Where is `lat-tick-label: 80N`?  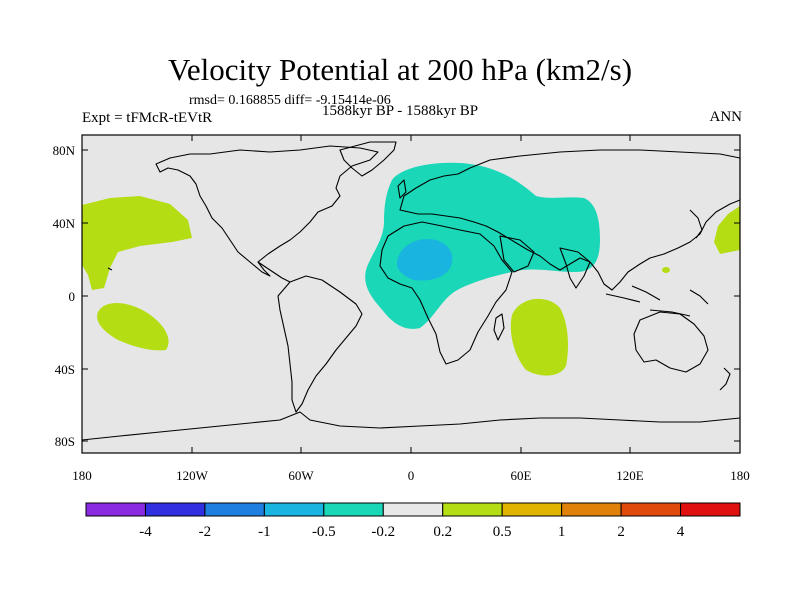
lat-tick-label: 80N is located at coordinates (64, 150).